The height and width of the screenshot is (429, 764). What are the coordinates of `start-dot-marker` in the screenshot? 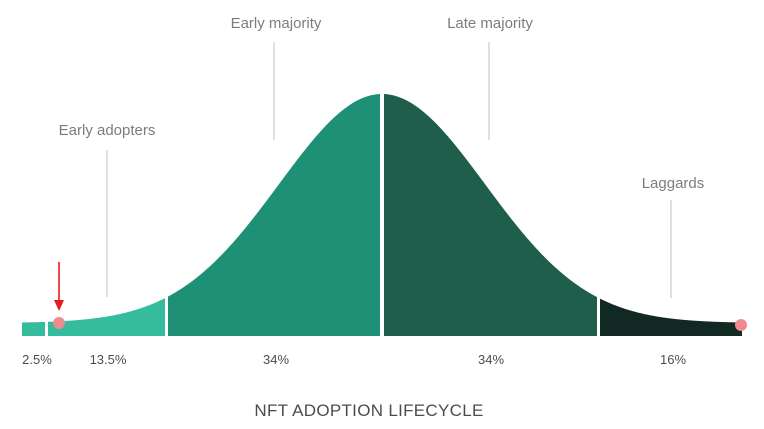 It's located at (59, 323).